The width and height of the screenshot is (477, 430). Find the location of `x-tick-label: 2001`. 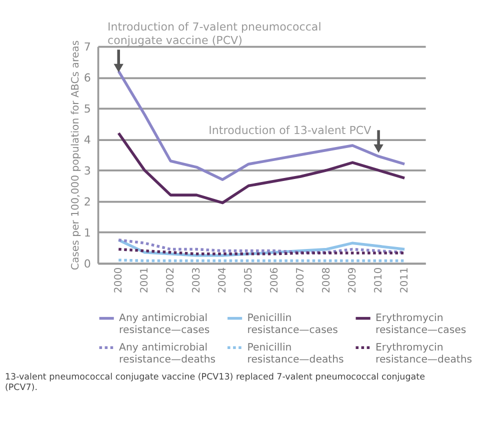

x-tick-label: 2001 is located at coordinates (144, 280).